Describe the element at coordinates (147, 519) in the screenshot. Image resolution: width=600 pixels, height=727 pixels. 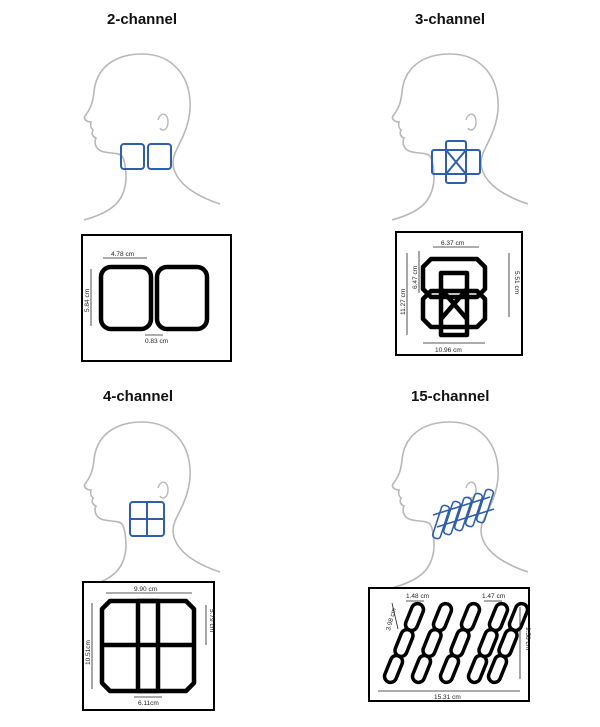
I see `neck-coil-4ch` at that location.